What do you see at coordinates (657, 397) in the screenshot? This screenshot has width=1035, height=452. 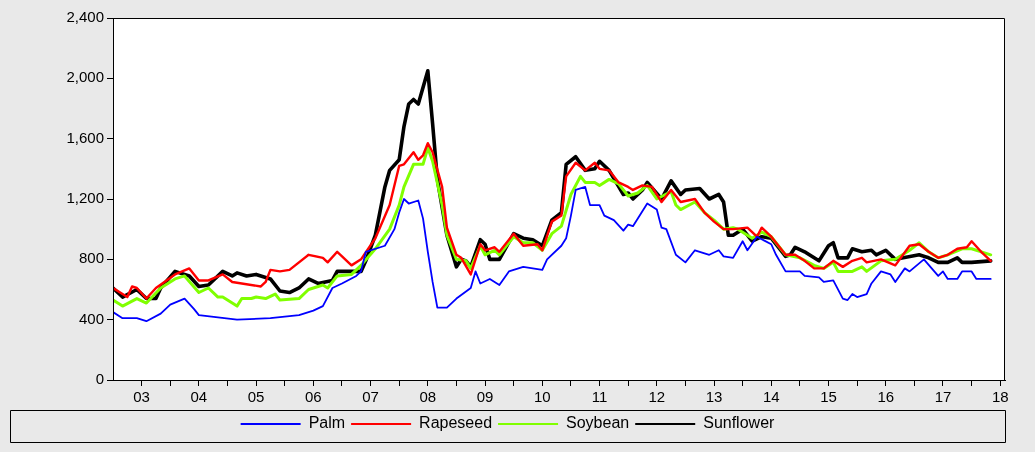 I see `x-tick-label: 12` at bounding box center [657, 397].